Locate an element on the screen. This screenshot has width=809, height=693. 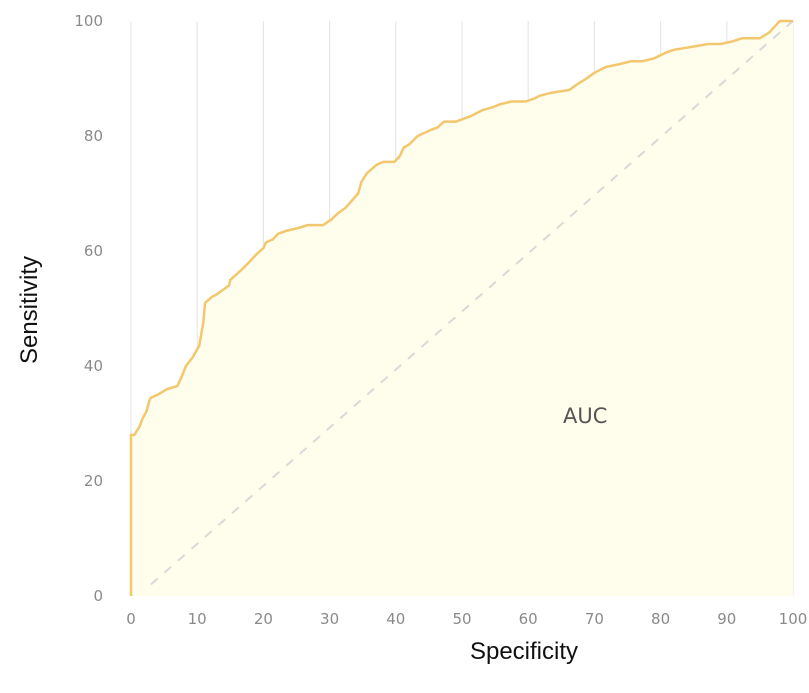
y-tick-label: 60 is located at coordinates (93, 251).